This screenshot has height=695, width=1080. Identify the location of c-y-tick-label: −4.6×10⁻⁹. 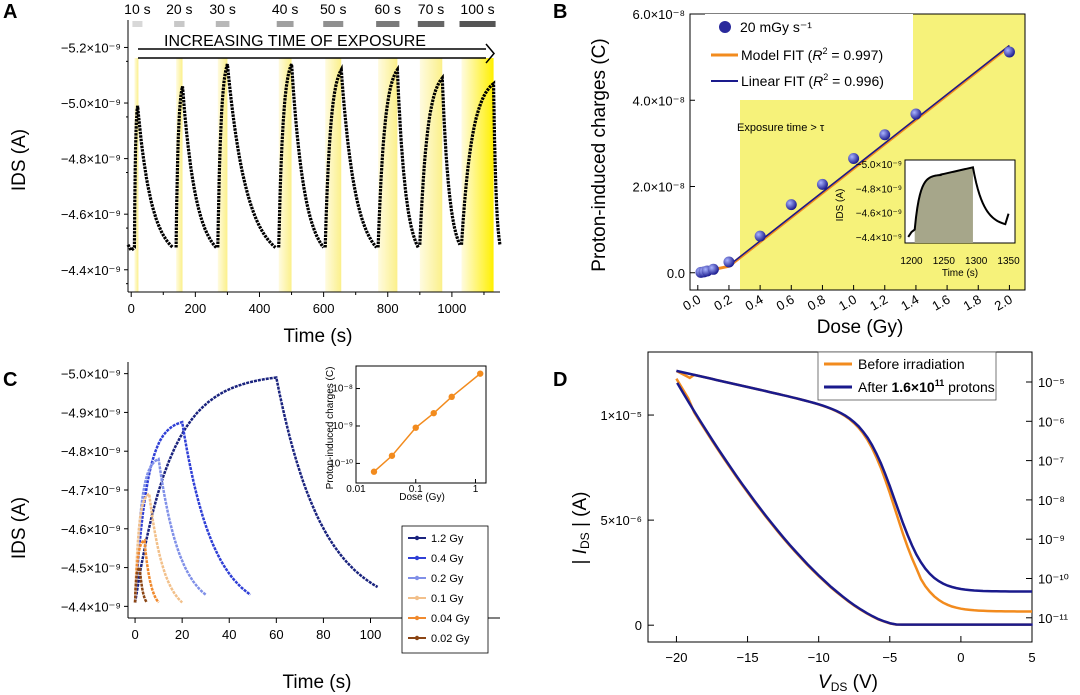
(91, 529).